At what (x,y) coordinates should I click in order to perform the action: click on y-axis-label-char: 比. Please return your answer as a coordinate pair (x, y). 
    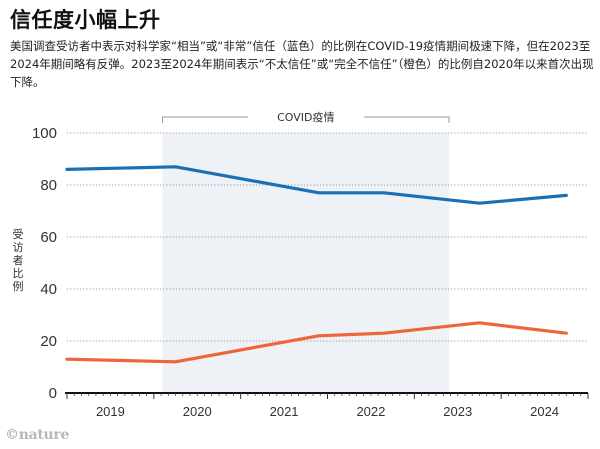
    Looking at the image, I should click on (18, 273).